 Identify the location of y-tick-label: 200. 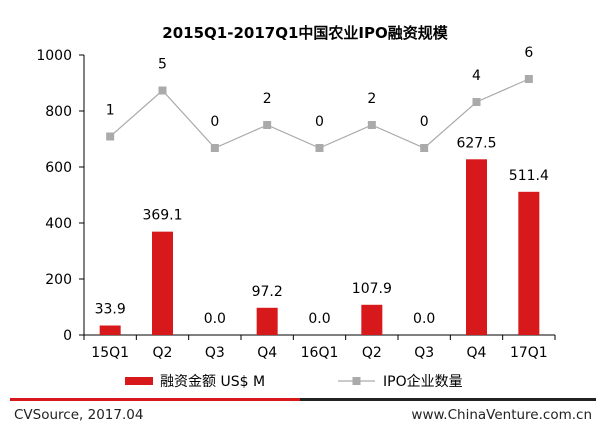
(58, 280).